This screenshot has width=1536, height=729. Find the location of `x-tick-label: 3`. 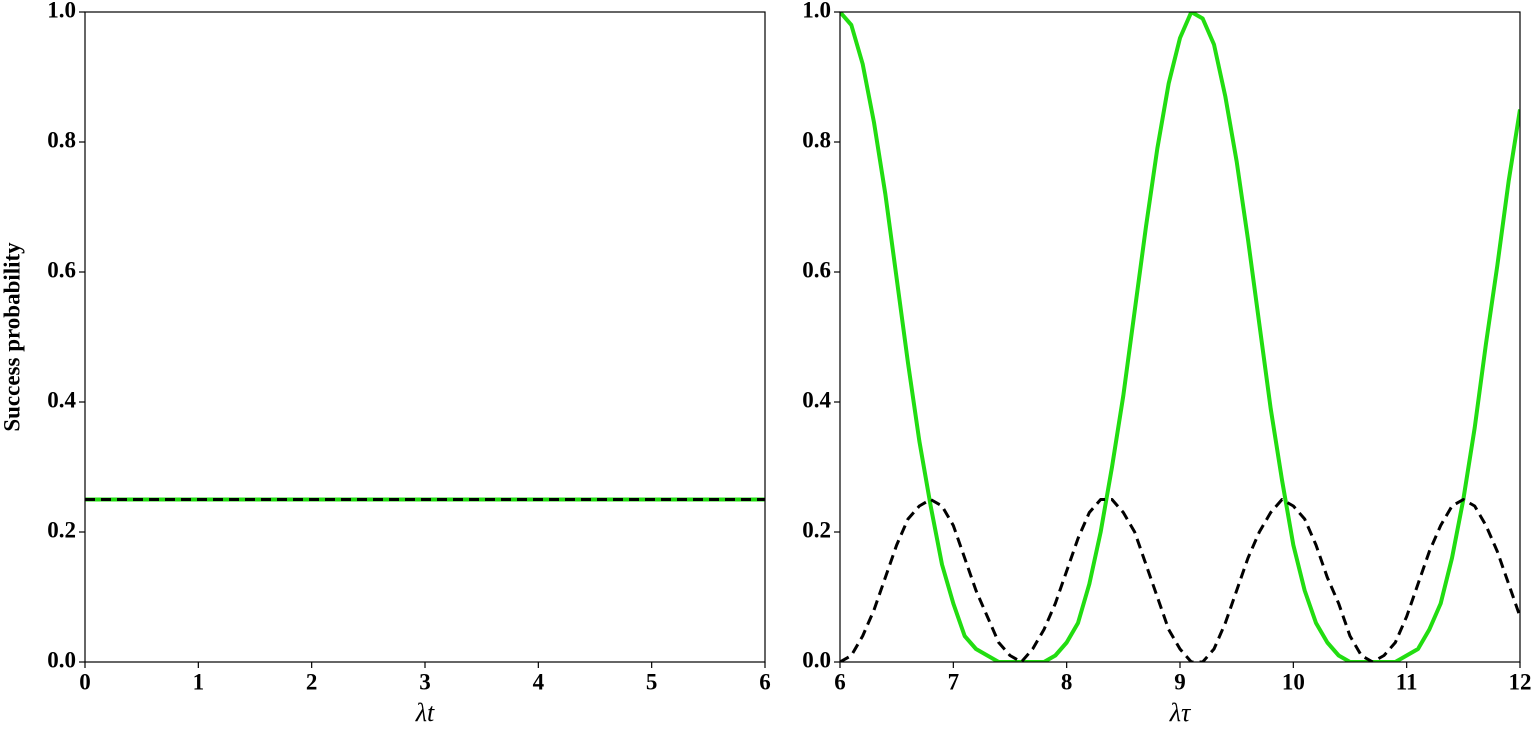

x-tick-label: 3 is located at coordinates (425, 681).